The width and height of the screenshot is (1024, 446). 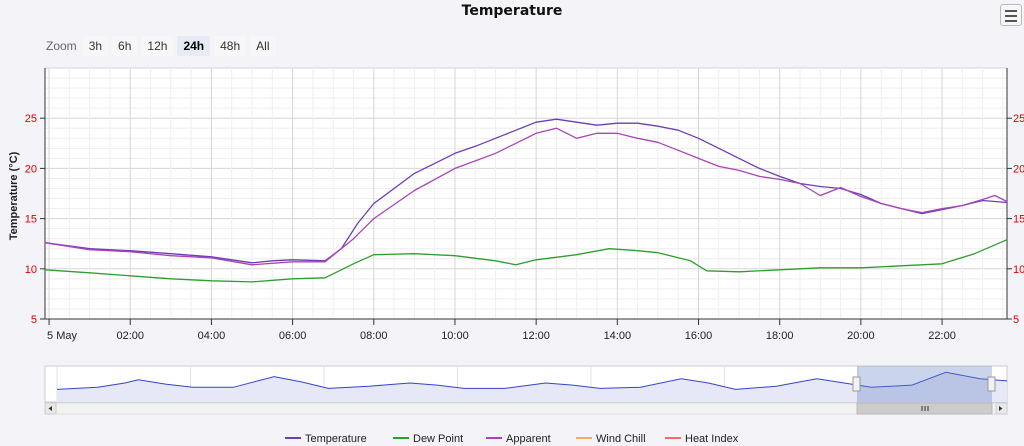 I want to click on navigator-line, so click(x=532, y=380).